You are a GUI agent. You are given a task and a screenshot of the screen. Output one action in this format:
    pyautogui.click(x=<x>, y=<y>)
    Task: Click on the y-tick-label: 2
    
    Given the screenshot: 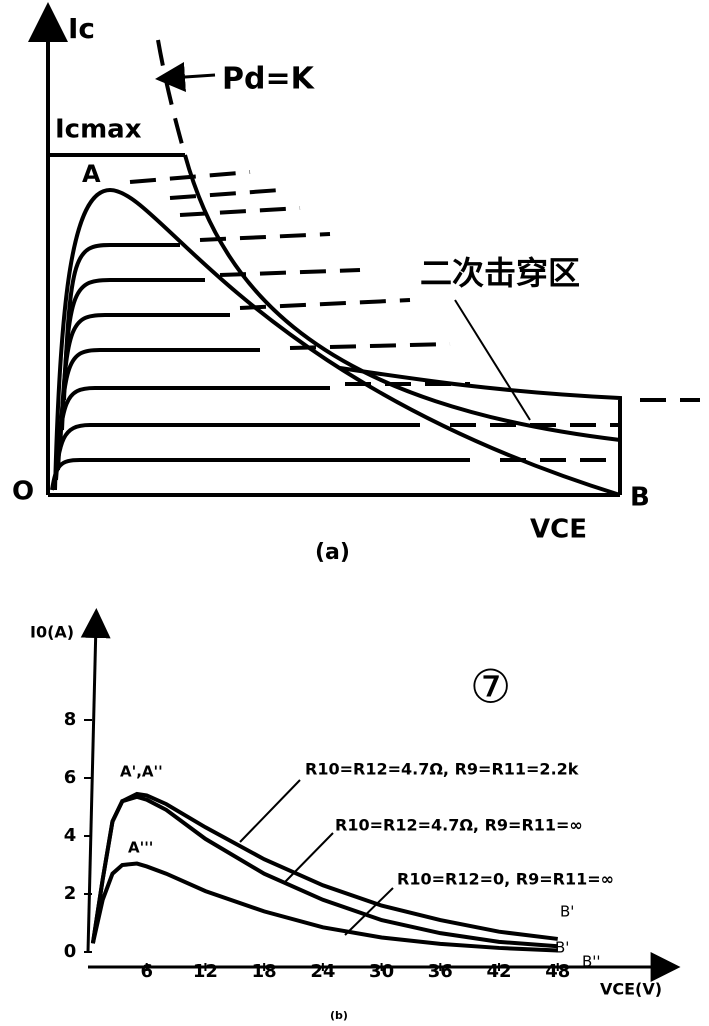 What is the action you would take?
    pyautogui.click(x=70, y=893)
    